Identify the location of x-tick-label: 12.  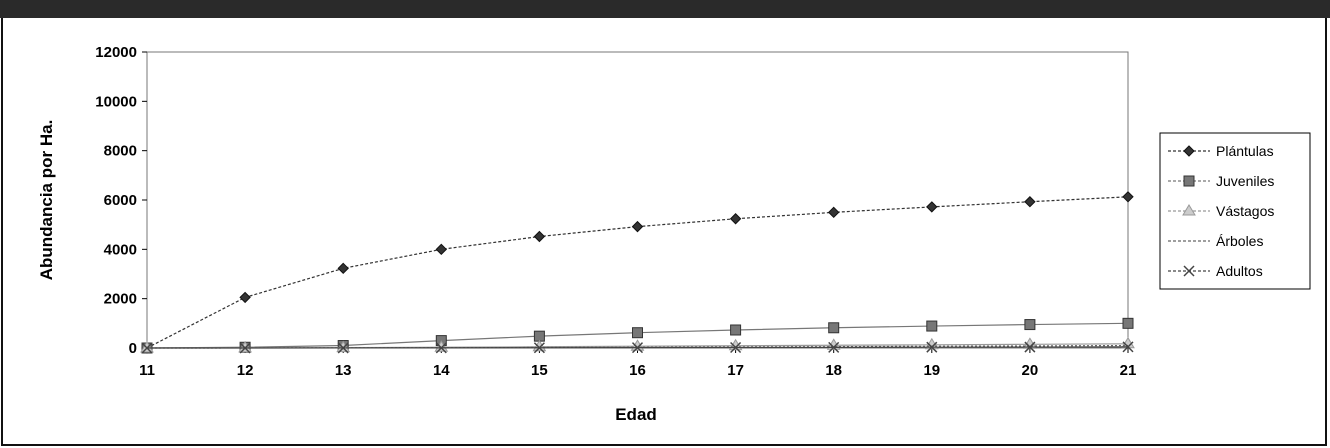
(245, 370).